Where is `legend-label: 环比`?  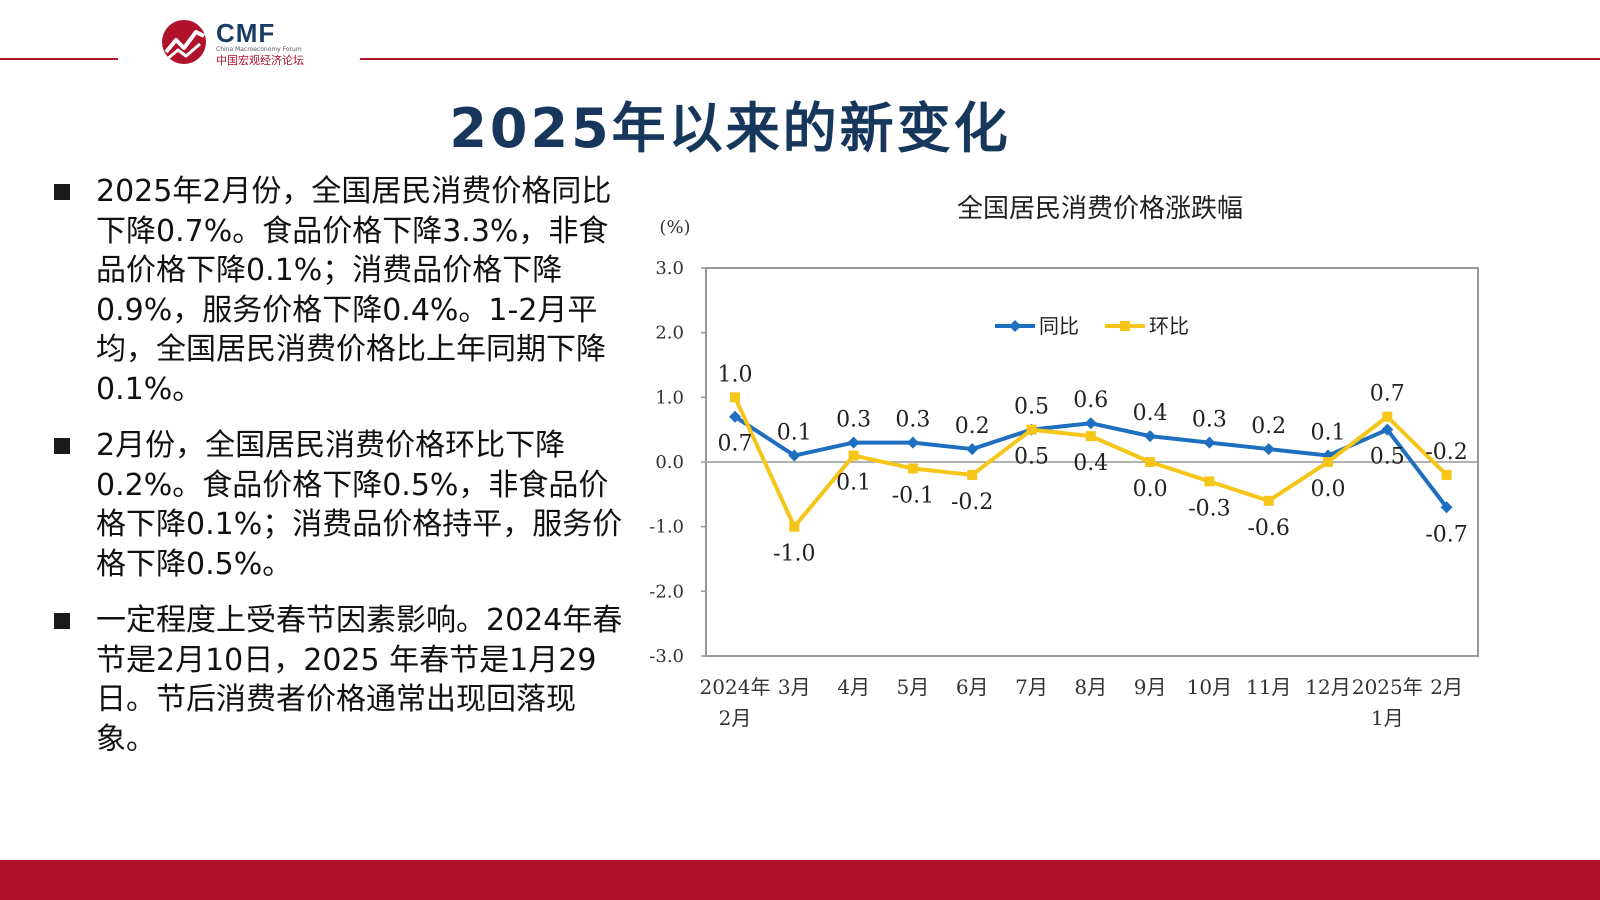 legend-label: 环比 is located at coordinates (1169, 326).